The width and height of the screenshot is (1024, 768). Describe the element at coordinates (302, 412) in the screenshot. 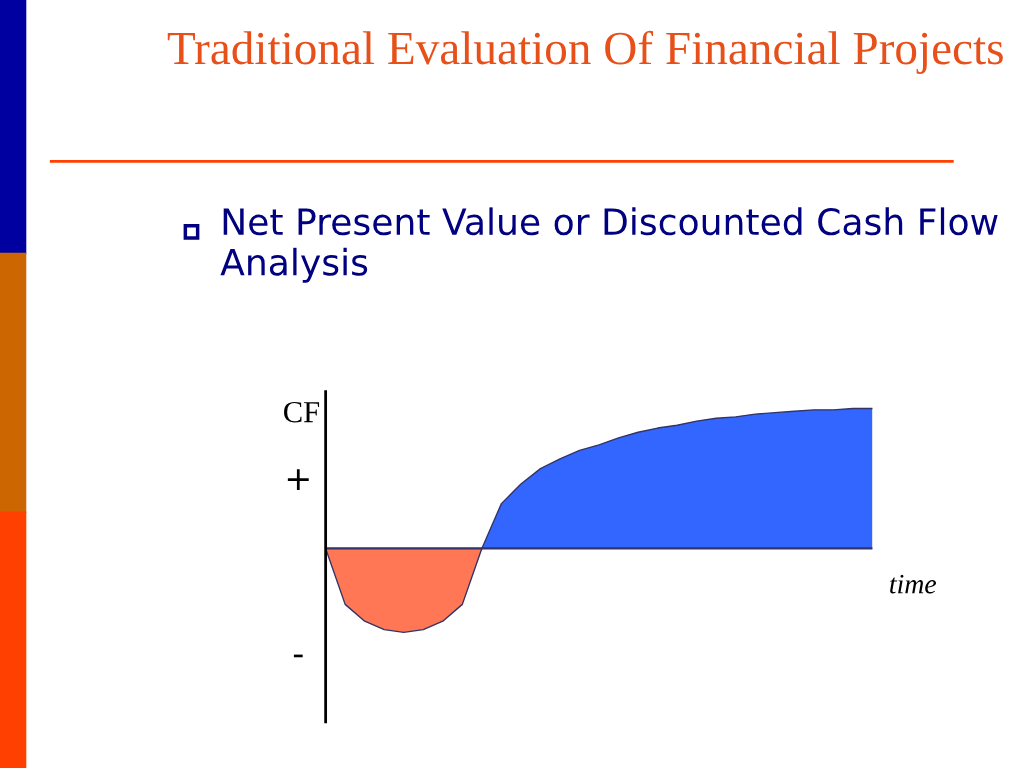

I see `y-axis-title: CF` at that location.